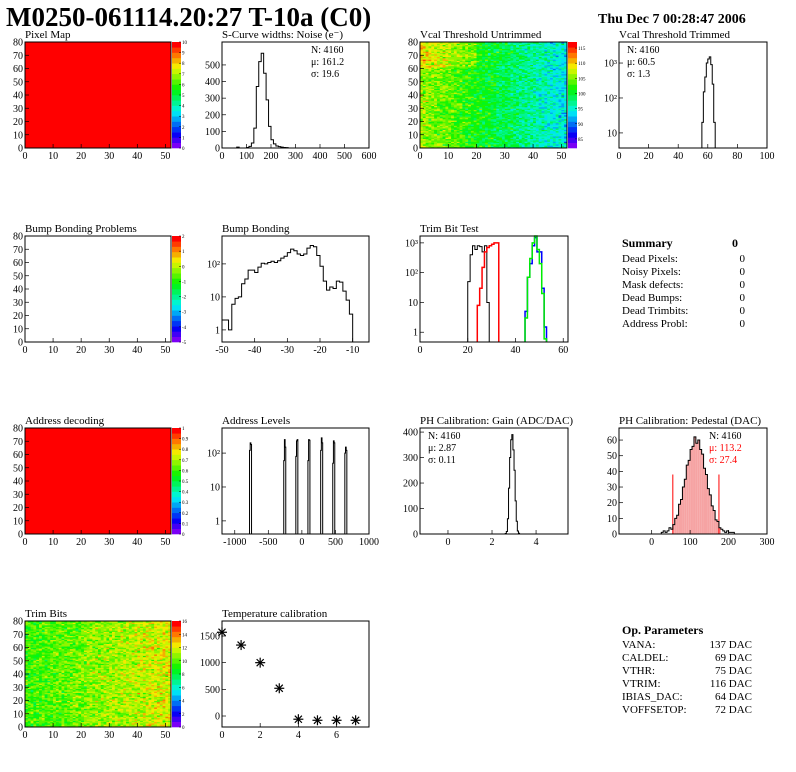 Image resolution: width=796 pixels, height=772 pixels. Describe the element at coordinates (234, 542) in the screenshot. I see `x-tick-label: -1000` at that location.